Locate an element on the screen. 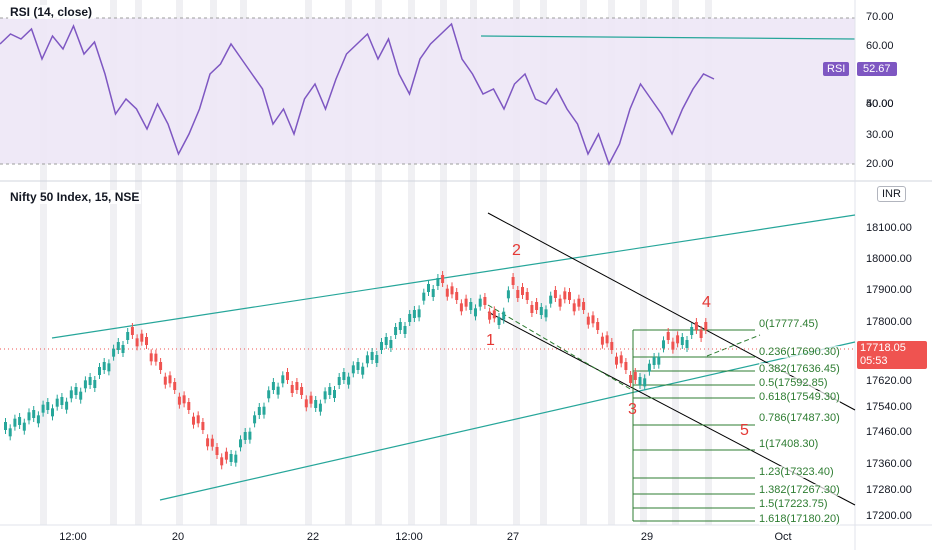  rsi-name-badge: RSI is located at coordinates (836, 69).